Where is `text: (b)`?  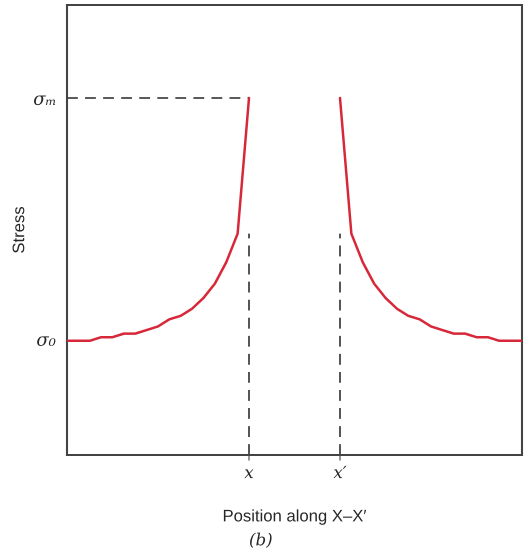 text: (b) is located at coordinates (261, 540).